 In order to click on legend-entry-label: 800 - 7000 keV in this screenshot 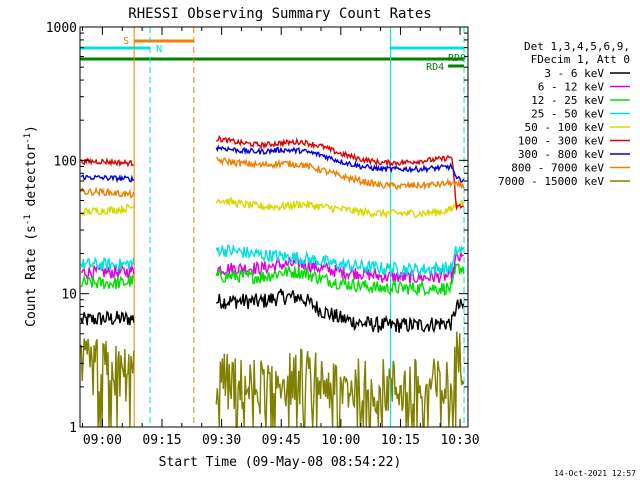, I will do `click(557, 168)`.